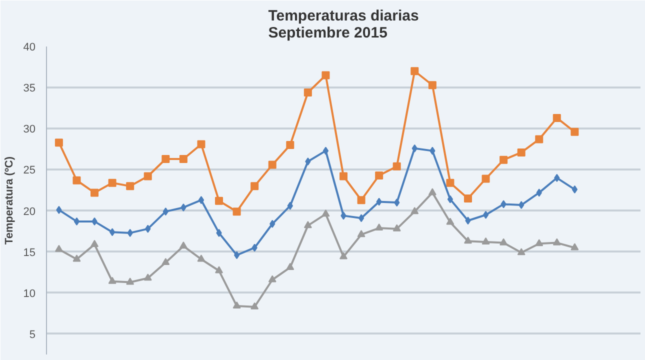 This screenshot has height=360, width=645. I want to click on y-tick-label: 5, so click(32, 334).